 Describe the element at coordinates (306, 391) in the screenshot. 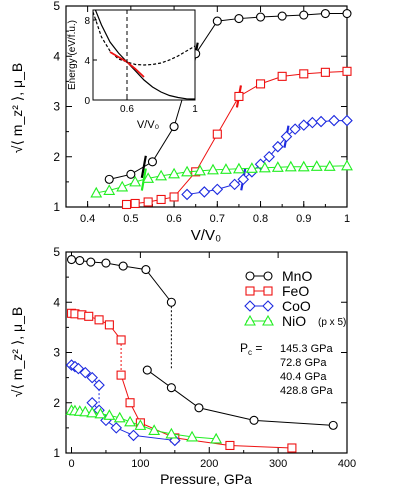

I see `pc-value-nio: 428.8 GPa` at that location.